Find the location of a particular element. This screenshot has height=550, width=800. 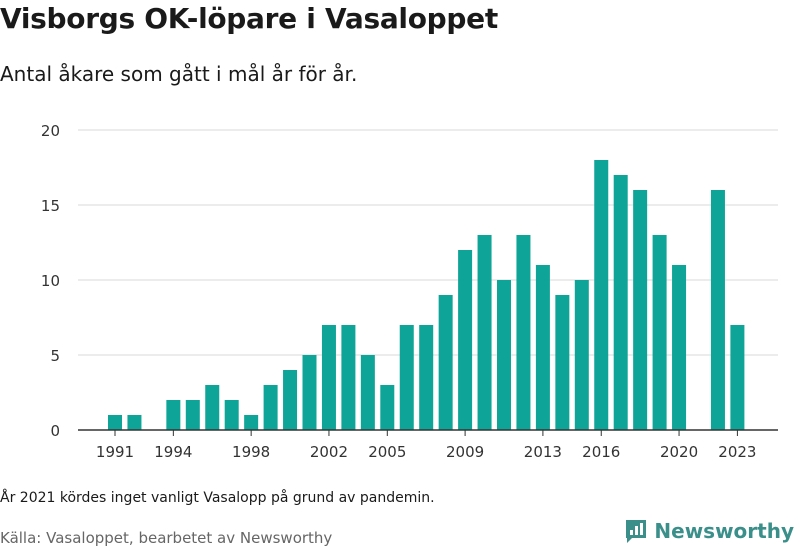

bar-2006 is located at coordinates (406, 377).